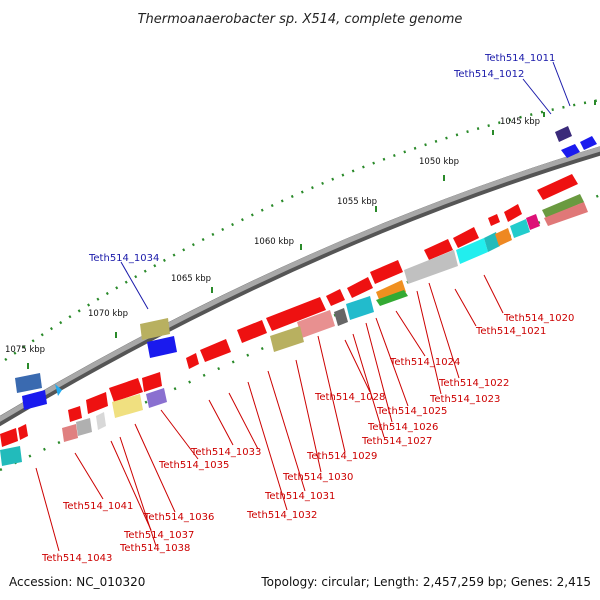 This screenshot has width=600, height=600. What do you see at coordinates (108, 314) in the screenshot?
I see `scale-label: 1070 kbp` at bounding box center [108, 314].